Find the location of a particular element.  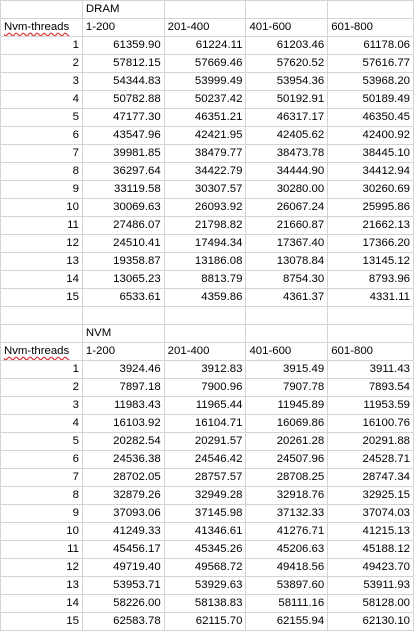

value-cell: 34444.90 is located at coordinates (287, 171).